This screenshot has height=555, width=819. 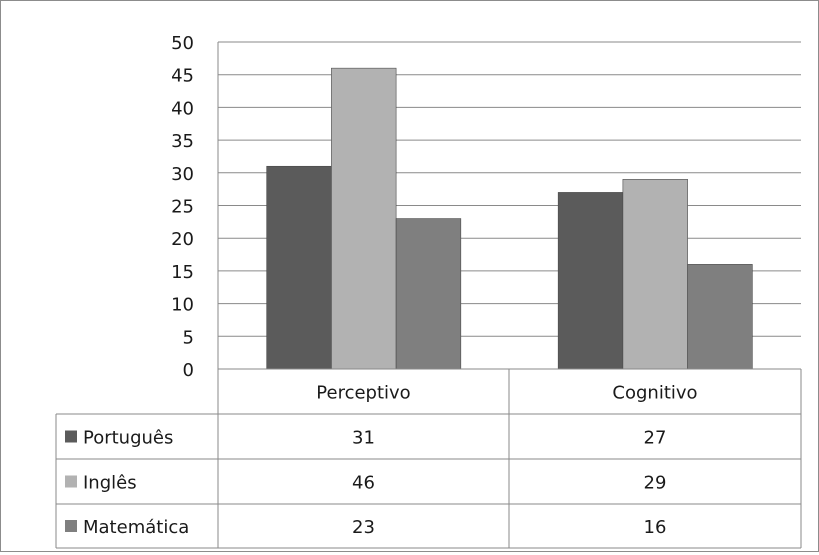 What do you see at coordinates (363, 393) in the screenshot?
I see `category-label: Perceptivo` at bounding box center [363, 393].